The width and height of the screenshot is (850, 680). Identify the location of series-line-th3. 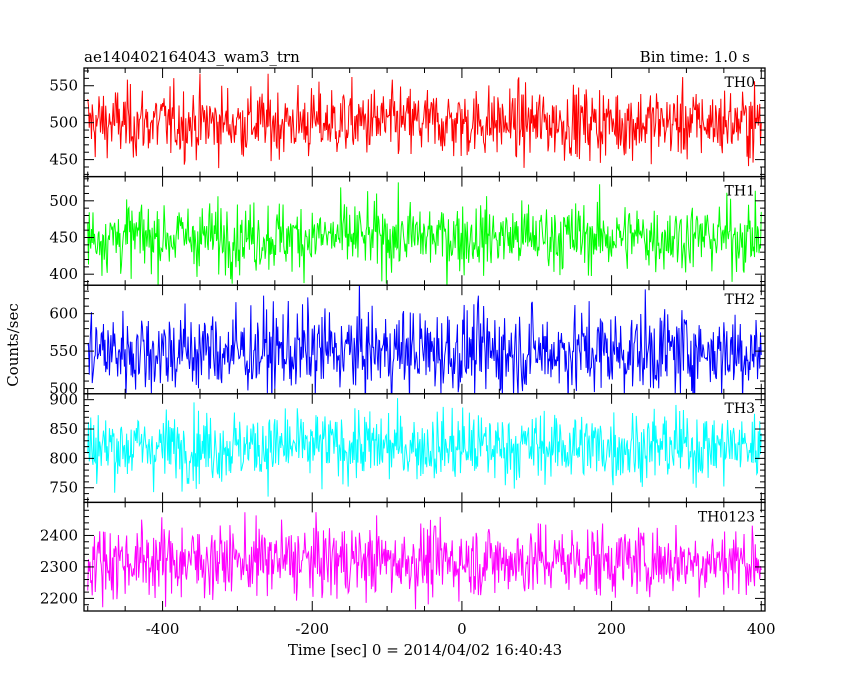
(424, 447).